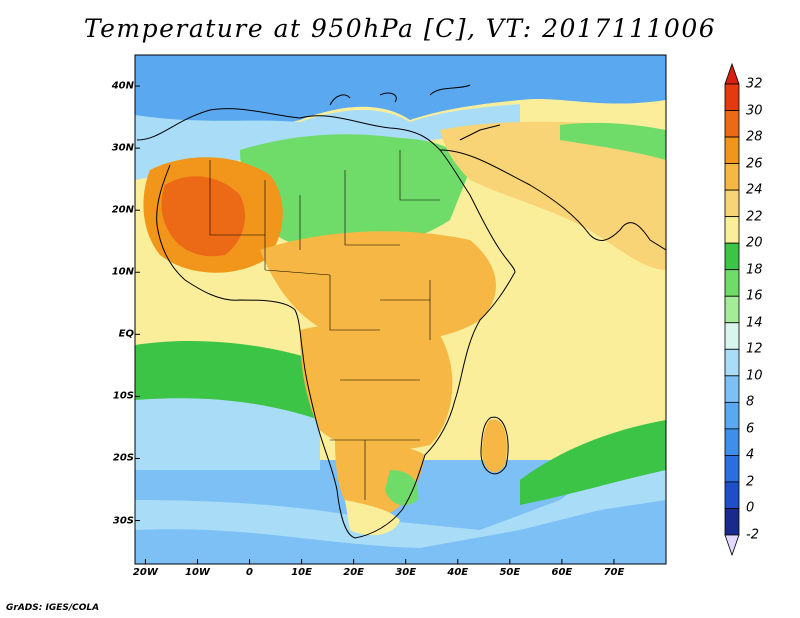 This screenshot has width=800, height=618. What do you see at coordinates (613, 141) in the screenshot?
I see `field-iran-green` at bounding box center [613, 141].